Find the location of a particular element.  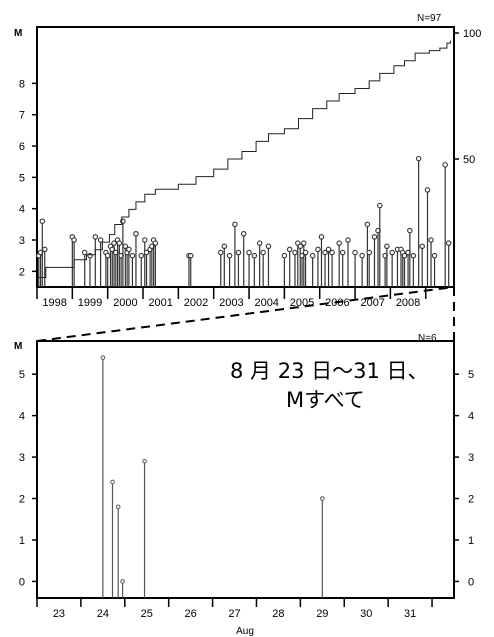

zoom-connector is located at coordinates (245, 314).